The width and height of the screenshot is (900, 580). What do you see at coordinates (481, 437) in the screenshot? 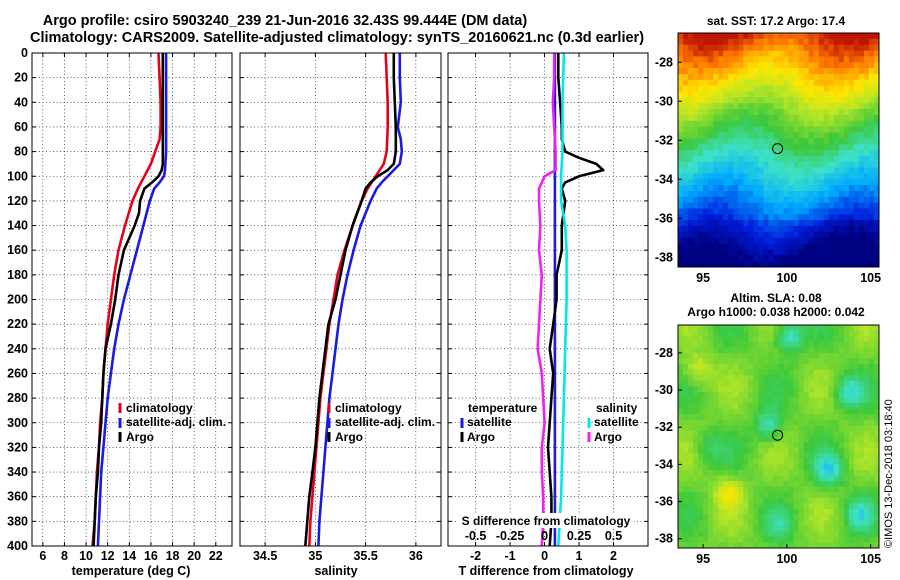
I see `legend-label-t-argo: Argo` at bounding box center [481, 437].